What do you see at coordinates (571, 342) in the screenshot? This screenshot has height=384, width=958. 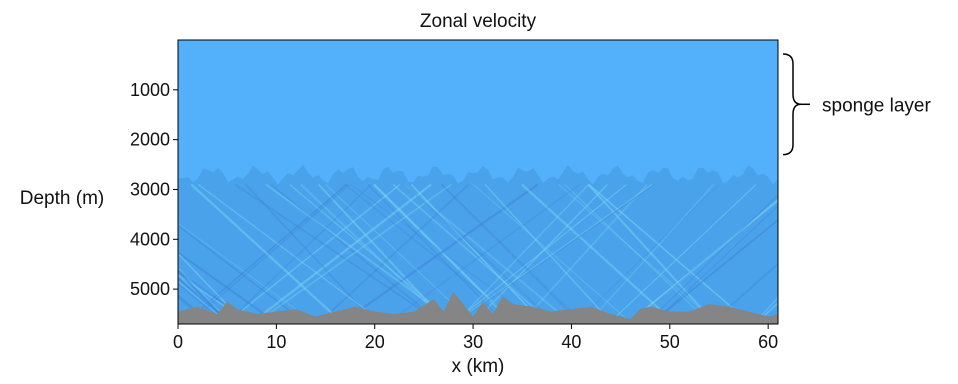 I see `x-tick-label: 40` at bounding box center [571, 342].